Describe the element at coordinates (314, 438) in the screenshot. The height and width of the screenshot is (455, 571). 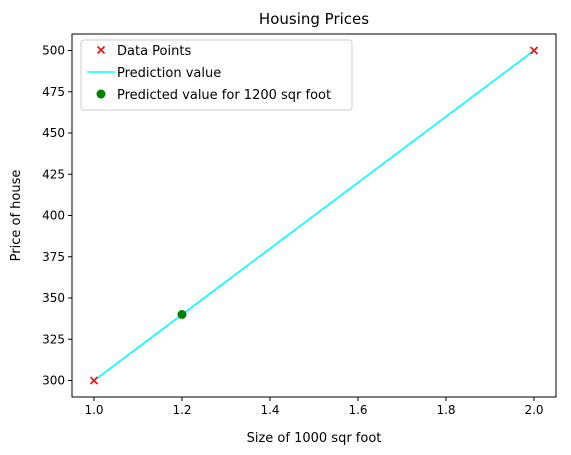
I see `x-axis-label: Size of 1000 sqr foot` at that location.